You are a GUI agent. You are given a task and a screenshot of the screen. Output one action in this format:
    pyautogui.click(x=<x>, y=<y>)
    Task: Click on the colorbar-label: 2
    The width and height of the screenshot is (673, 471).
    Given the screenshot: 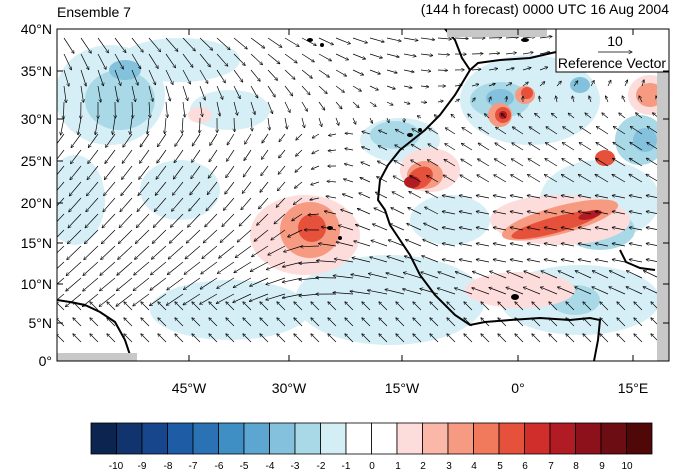 What is the action you would take?
    pyautogui.click(x=423, y=466)
    